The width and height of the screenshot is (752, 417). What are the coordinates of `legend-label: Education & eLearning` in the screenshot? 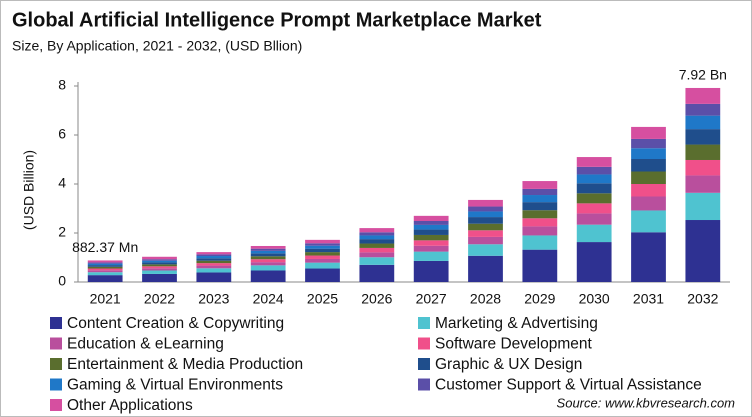 It's located at (145, 344).